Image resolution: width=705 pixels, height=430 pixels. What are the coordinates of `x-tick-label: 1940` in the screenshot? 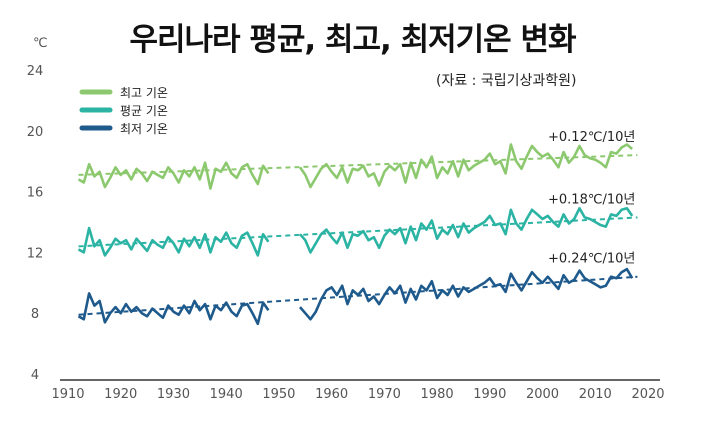 It's located at (226, 394).